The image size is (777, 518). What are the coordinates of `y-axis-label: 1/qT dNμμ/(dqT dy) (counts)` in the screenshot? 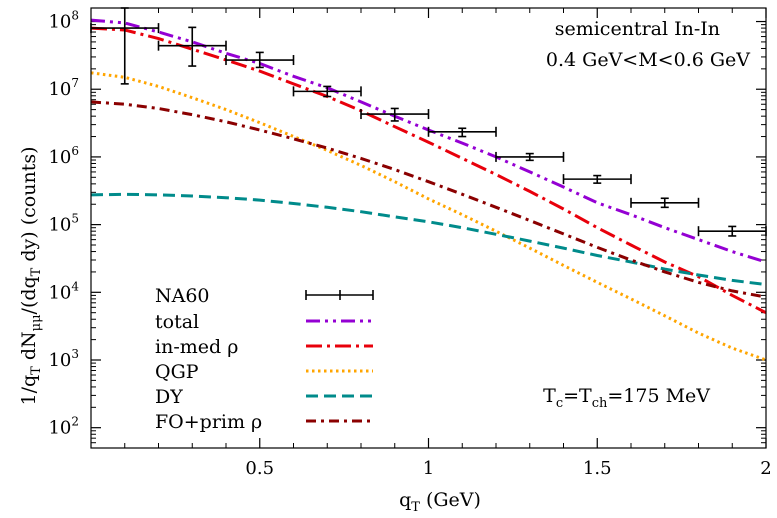 It's located at (31, 275).